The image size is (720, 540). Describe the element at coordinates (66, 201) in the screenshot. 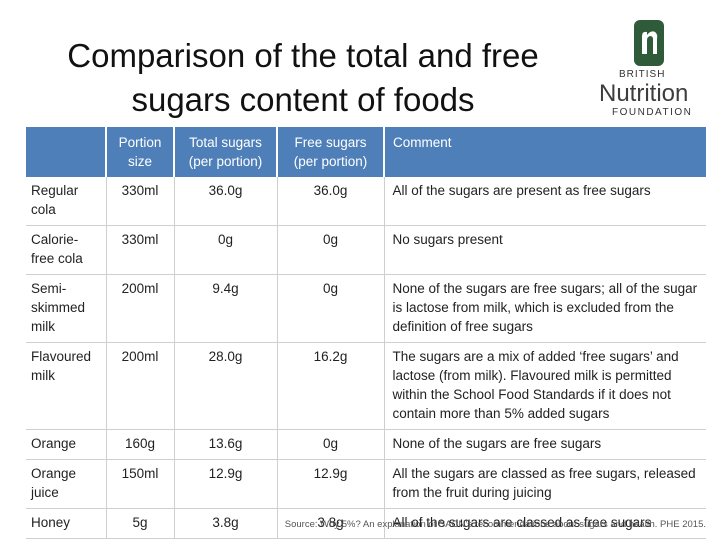

I see `food-name: Regular cola` at that location.